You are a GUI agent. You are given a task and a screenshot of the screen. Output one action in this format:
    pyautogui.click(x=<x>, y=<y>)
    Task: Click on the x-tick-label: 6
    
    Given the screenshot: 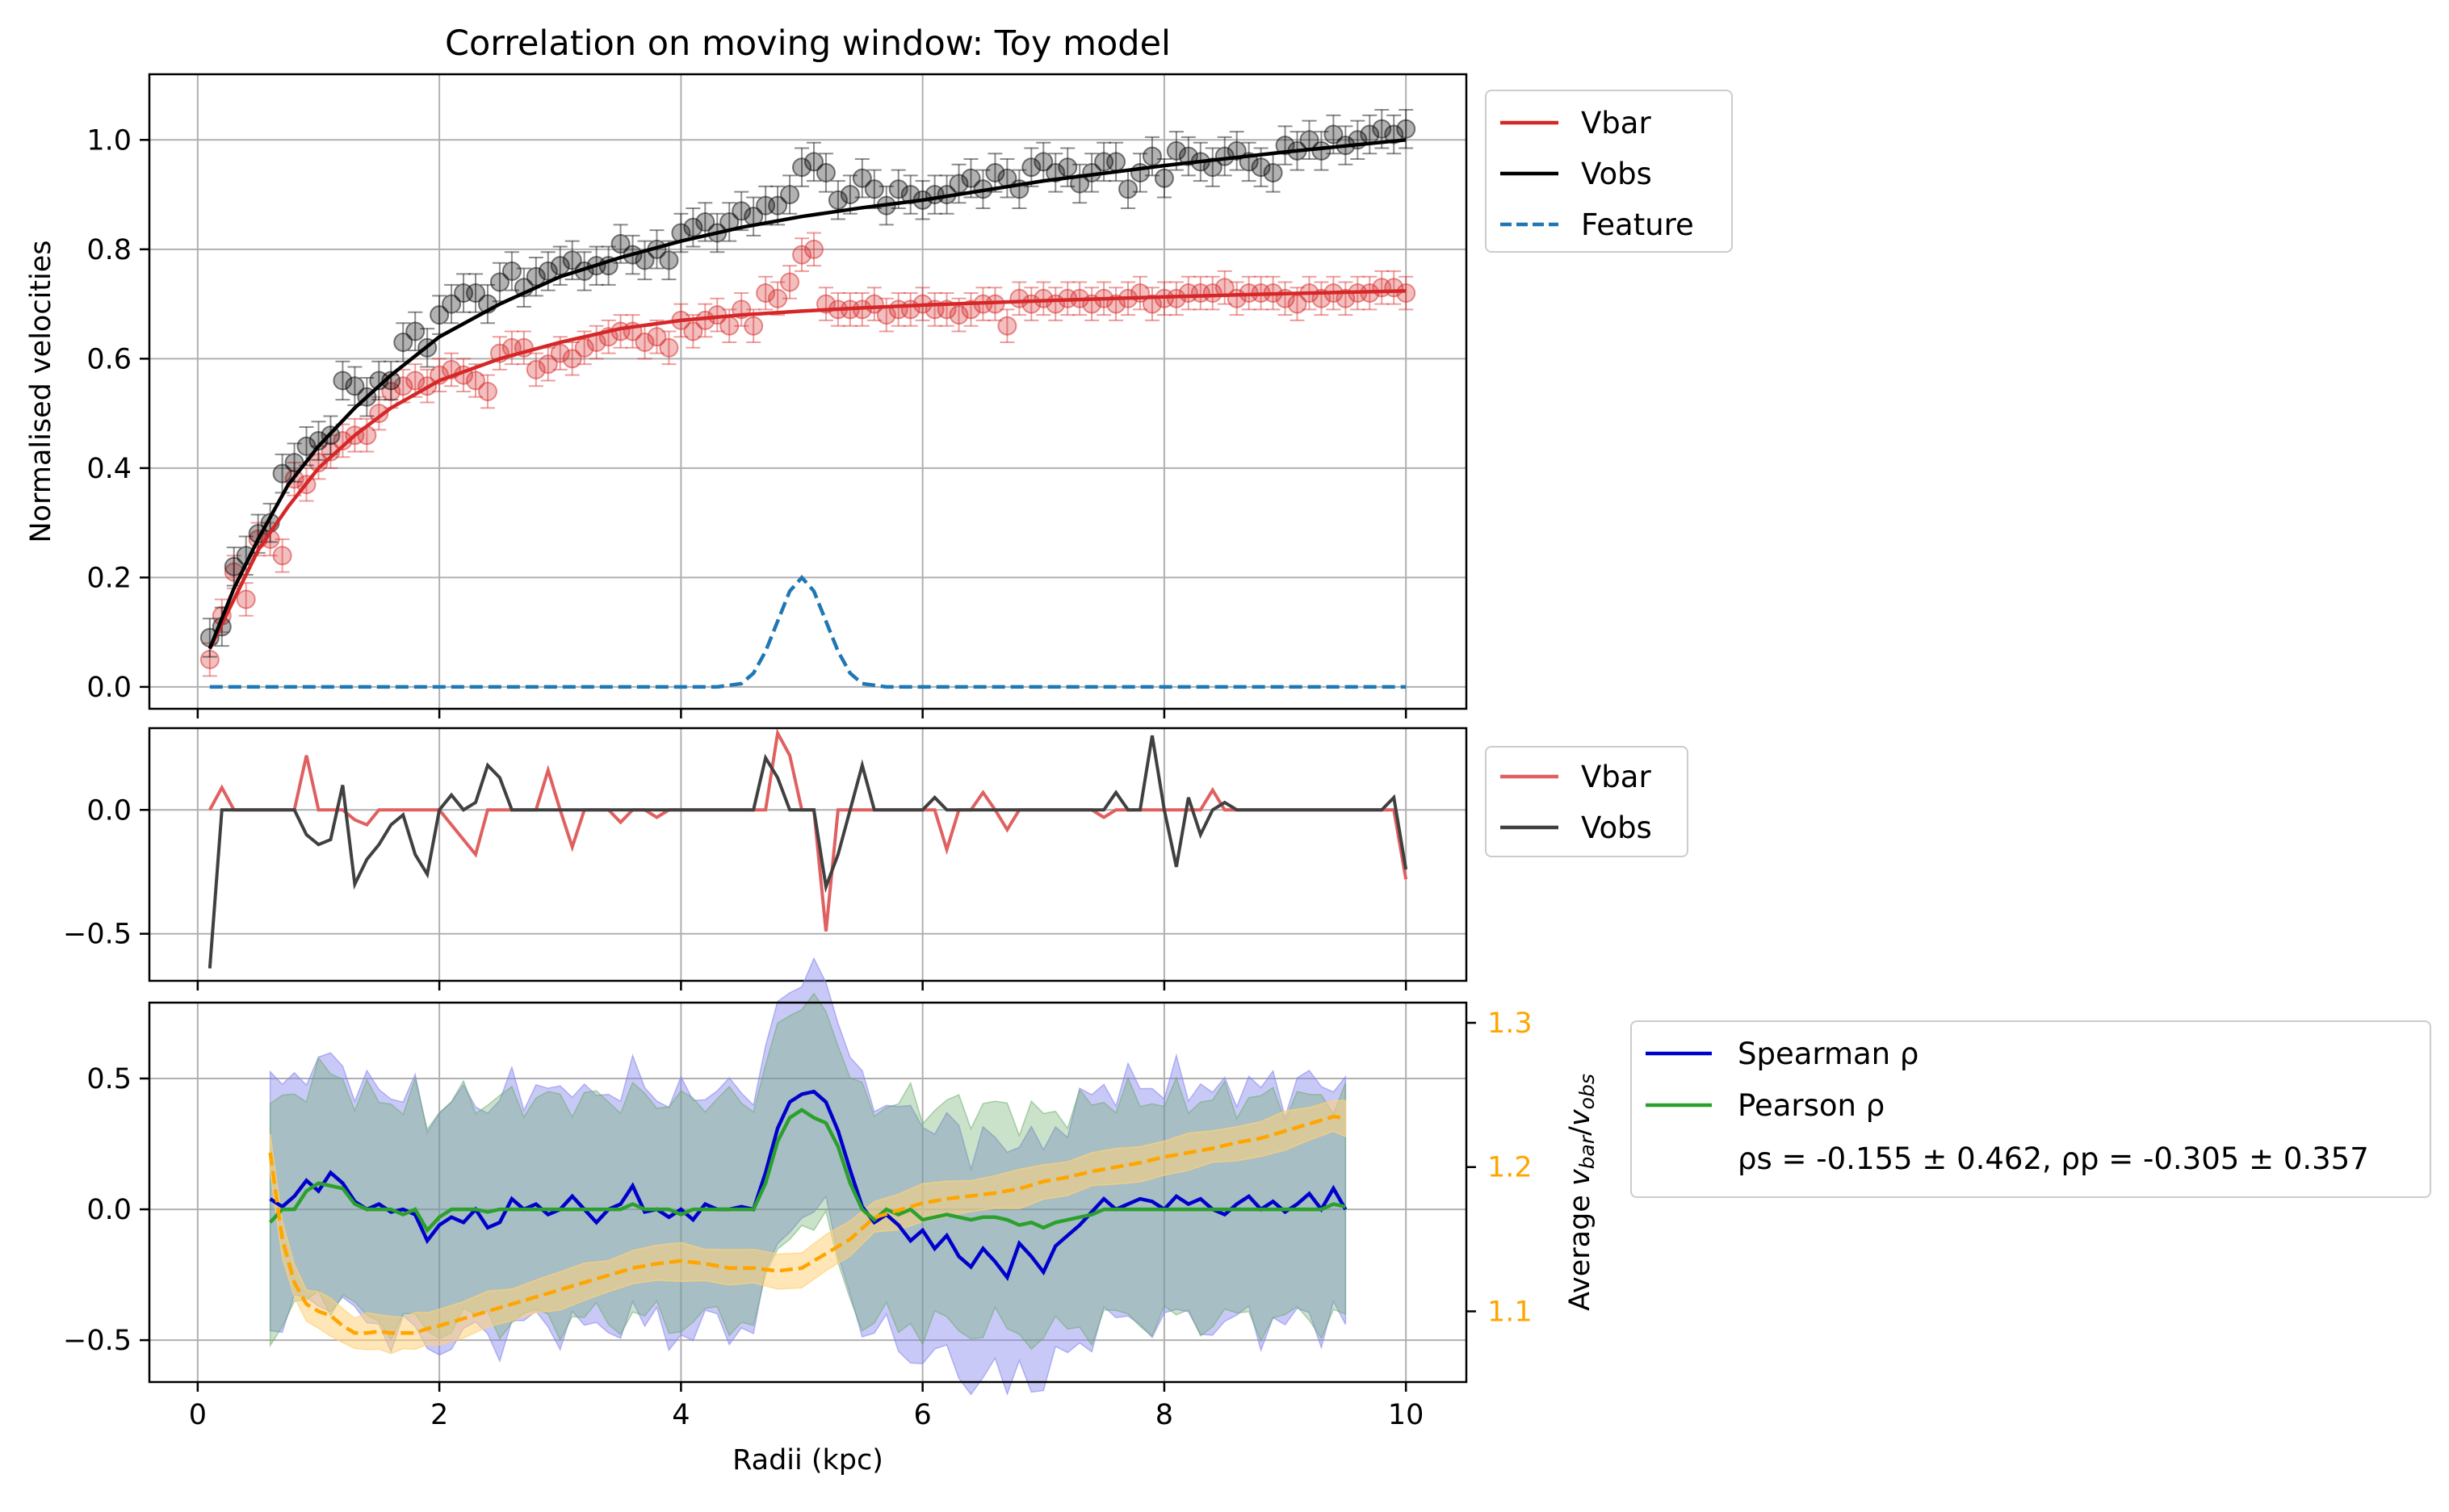 What is the action you would take?
    pyautogui.click(x=923, y=1415)
    